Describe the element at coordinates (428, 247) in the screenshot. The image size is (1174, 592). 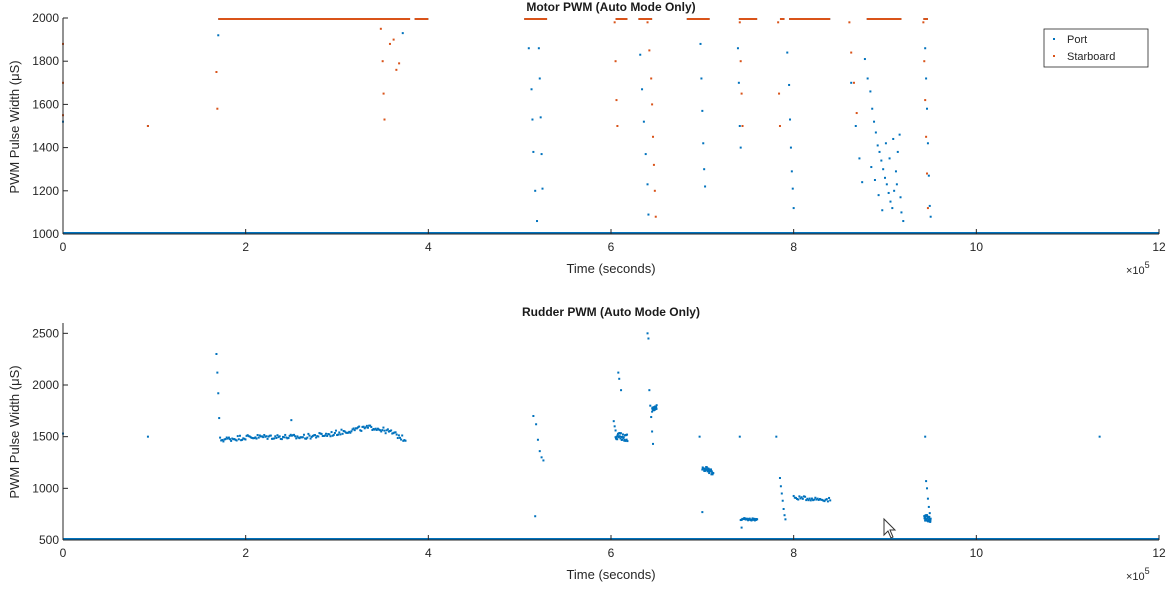
I see `motor-x-tick-label-2: 4` at that location.